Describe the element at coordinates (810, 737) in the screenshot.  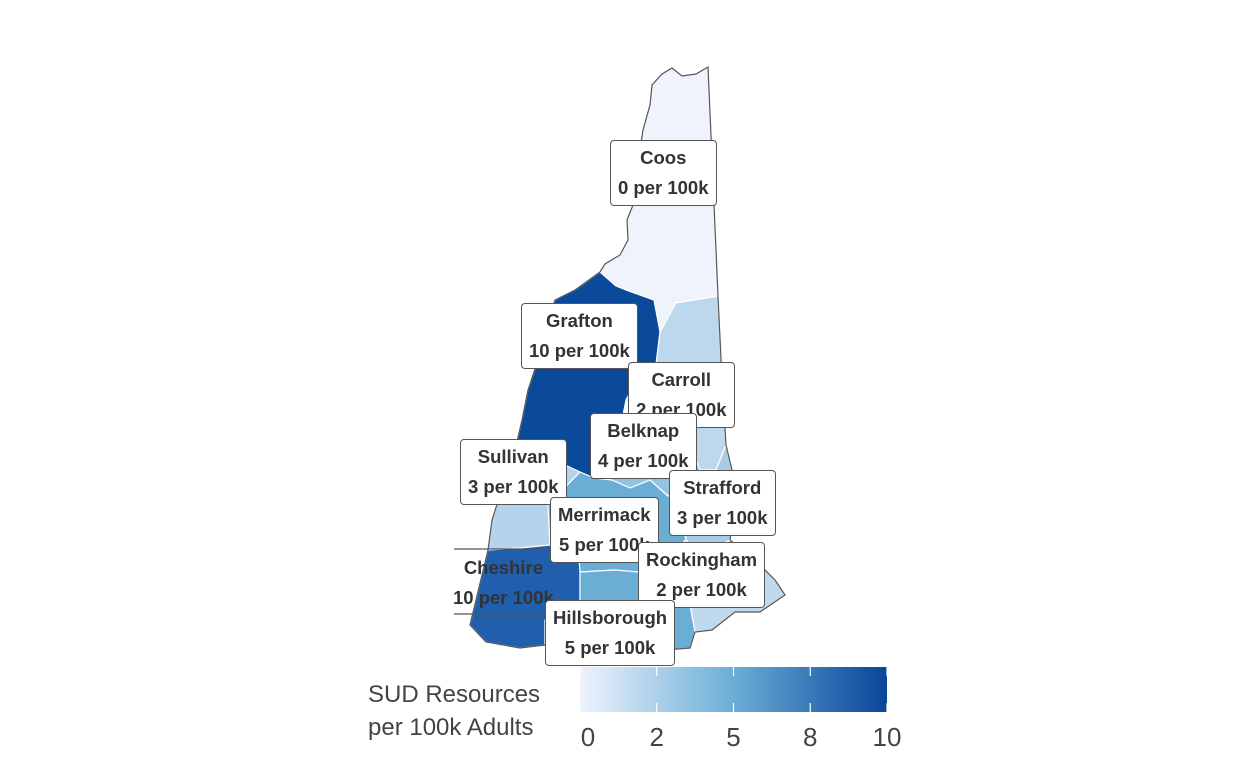
I see `legend-tick-label: 8` at that location.